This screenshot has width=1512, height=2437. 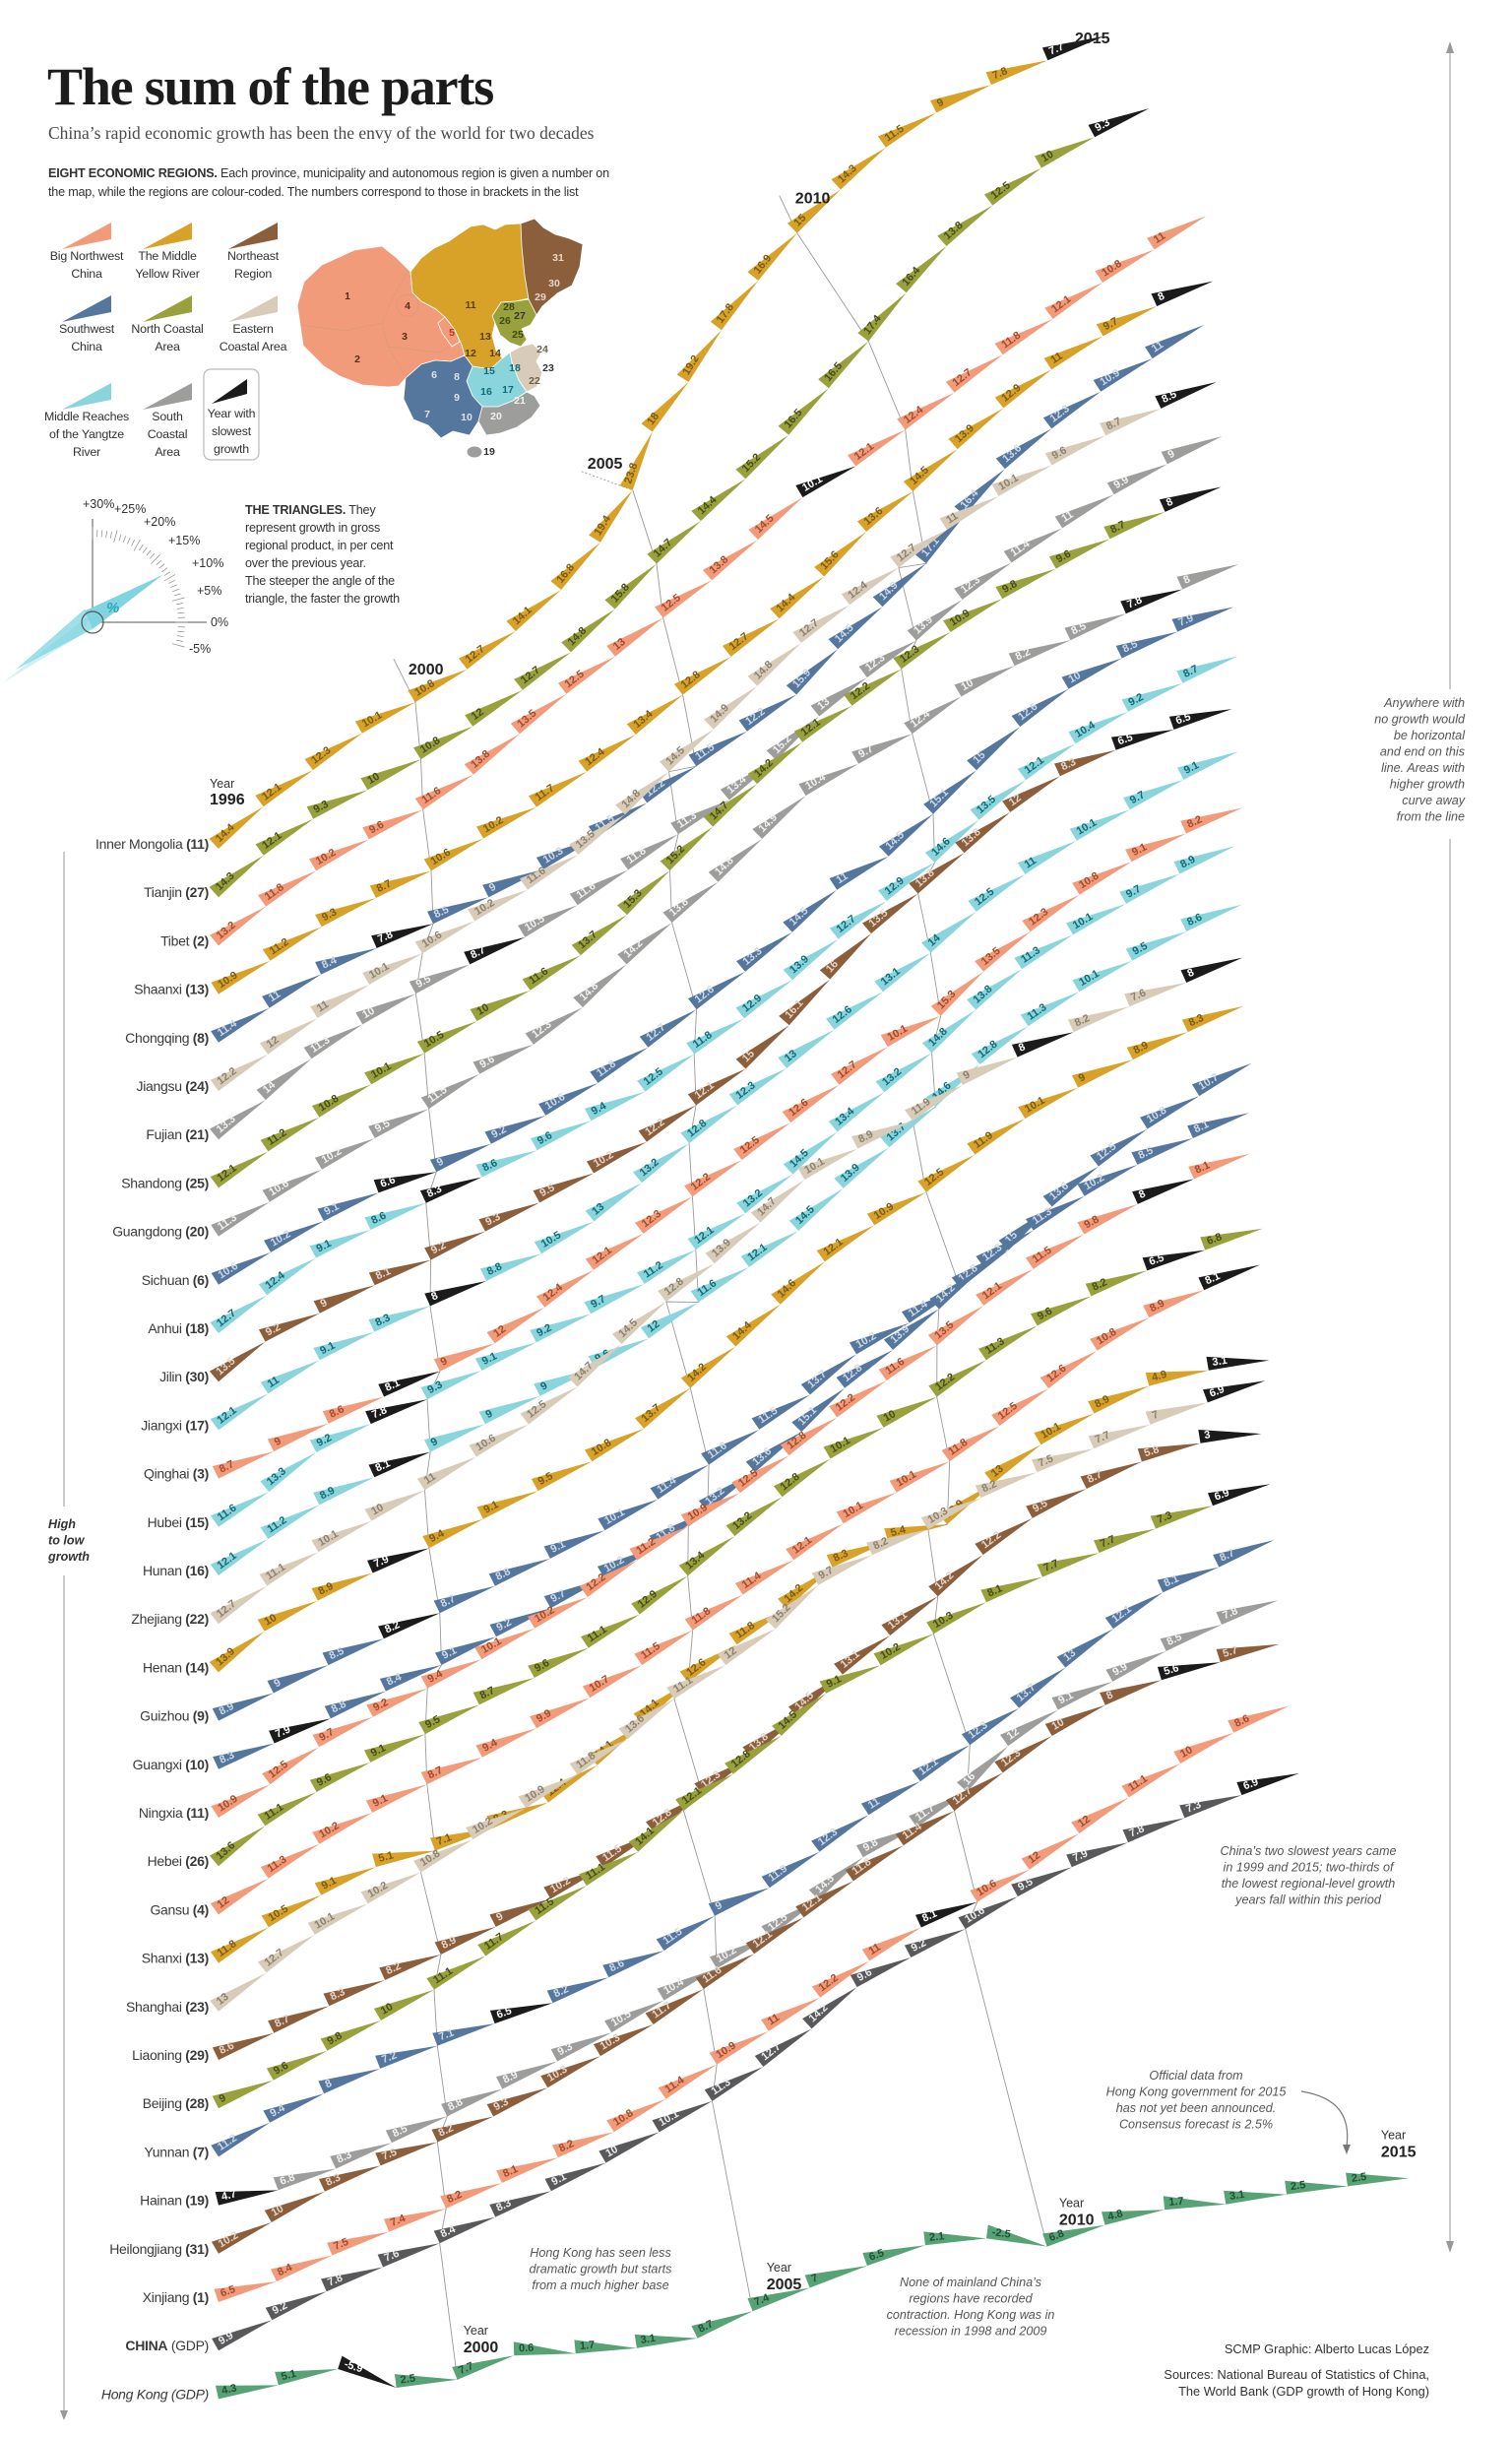 What do you see at coordinates (253, 346) in the screenshot?
I see `svg-text: Coastal Area` at bounding box center [253, 346].